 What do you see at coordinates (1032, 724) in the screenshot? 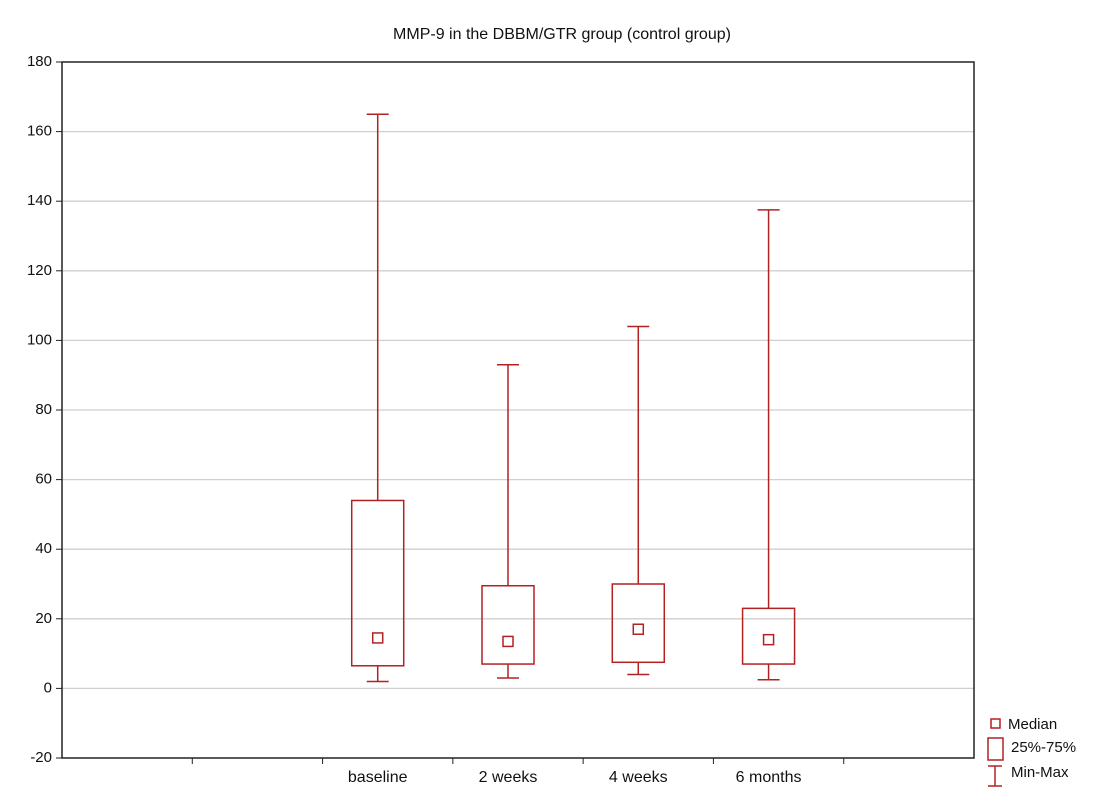
I see `legend-median-label: Median` at bounding box center [1032, 724].